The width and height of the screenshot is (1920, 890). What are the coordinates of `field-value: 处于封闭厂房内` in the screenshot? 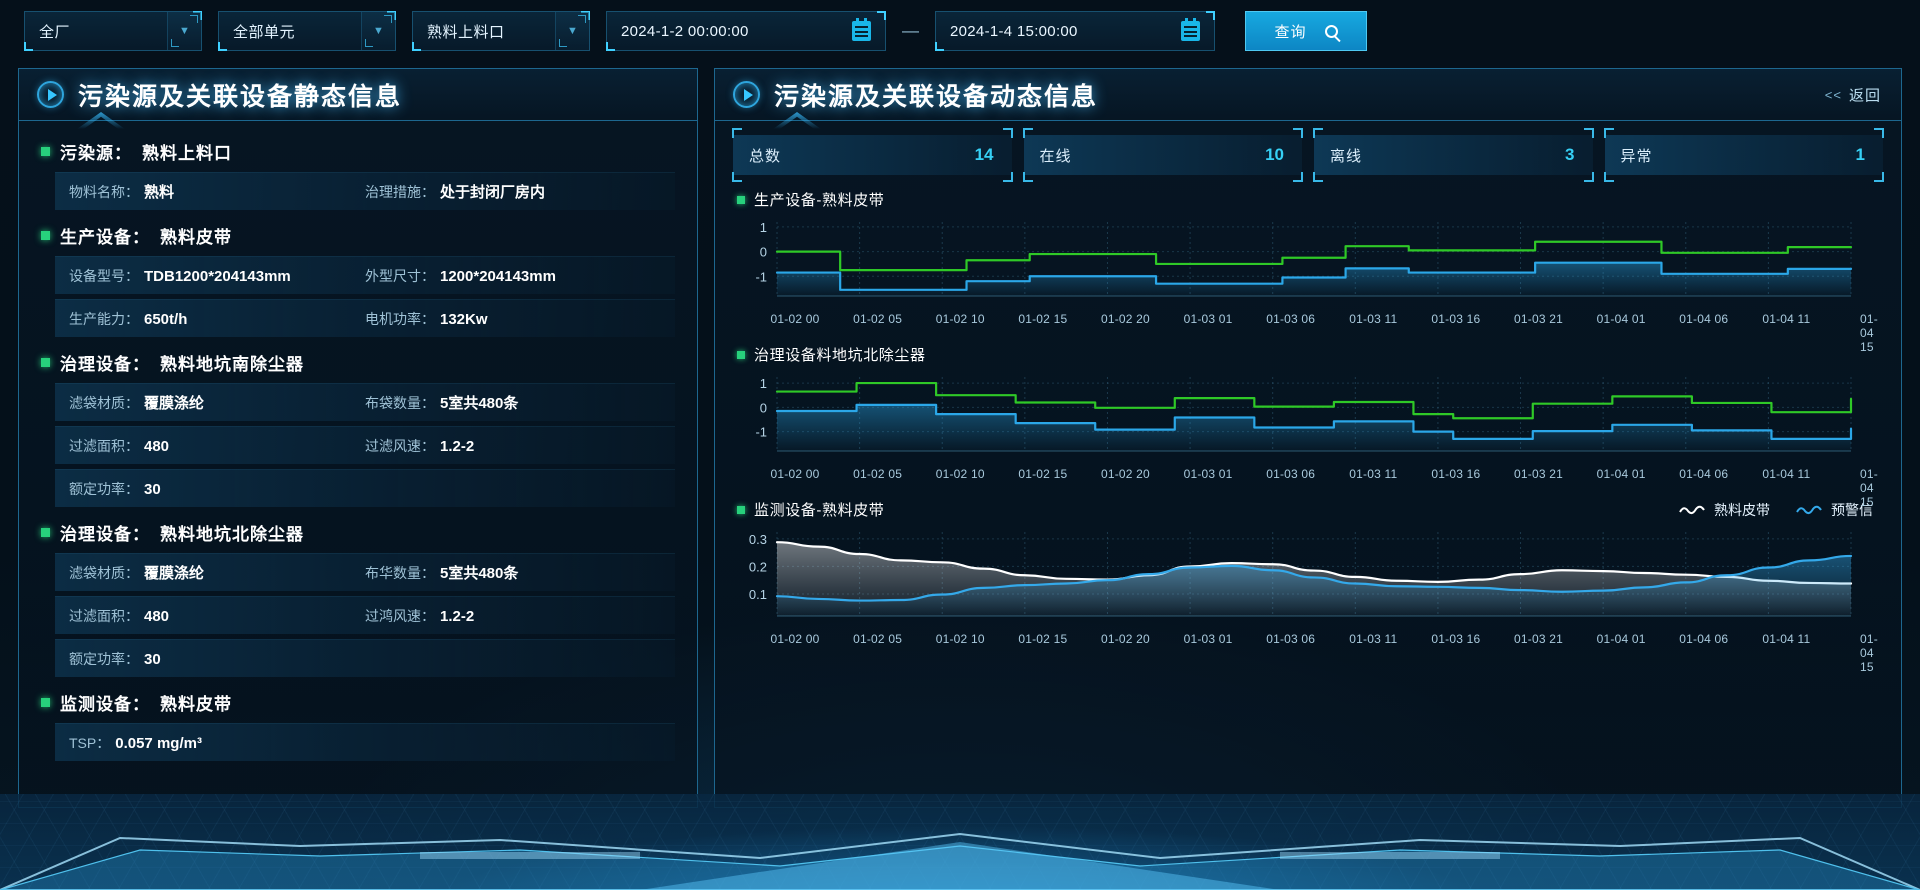 It's located at (493, 192).